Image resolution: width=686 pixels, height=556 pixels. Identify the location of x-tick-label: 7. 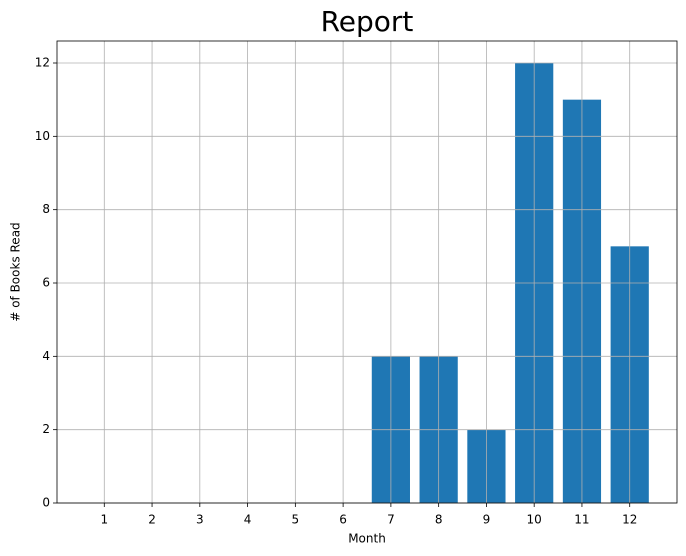
(391, 520).